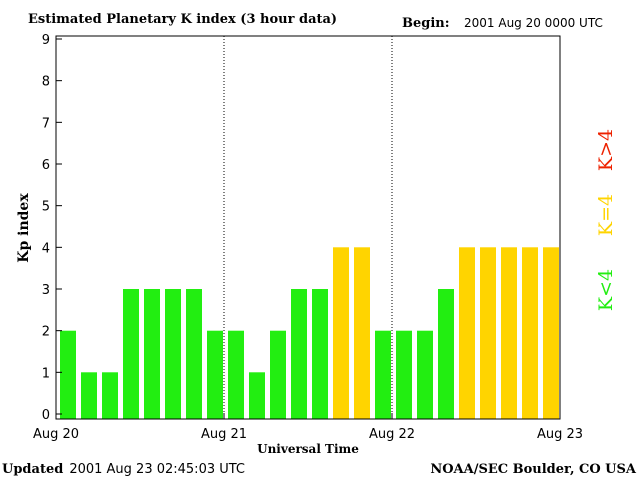 The width and height of the screenshot is (640, 480). Describe the element at coordinates (56, 434) in the screenshot. I see `x-tick-label: Aug 20` at that location.